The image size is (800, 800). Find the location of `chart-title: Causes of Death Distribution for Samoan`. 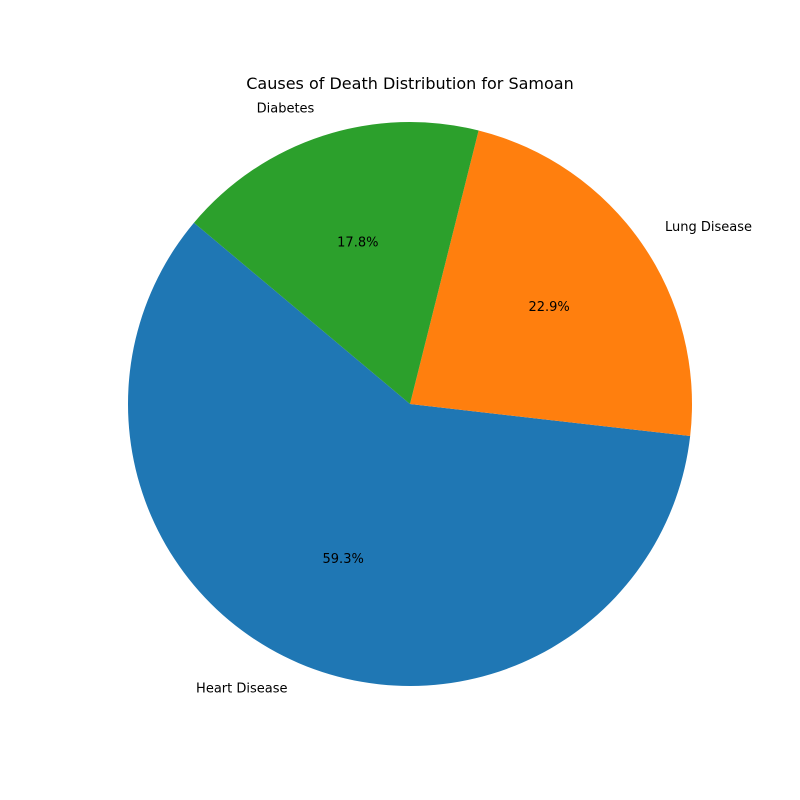

chart-title: Causes of Death Distribution for Samoan is located at coordinates (410, 83).